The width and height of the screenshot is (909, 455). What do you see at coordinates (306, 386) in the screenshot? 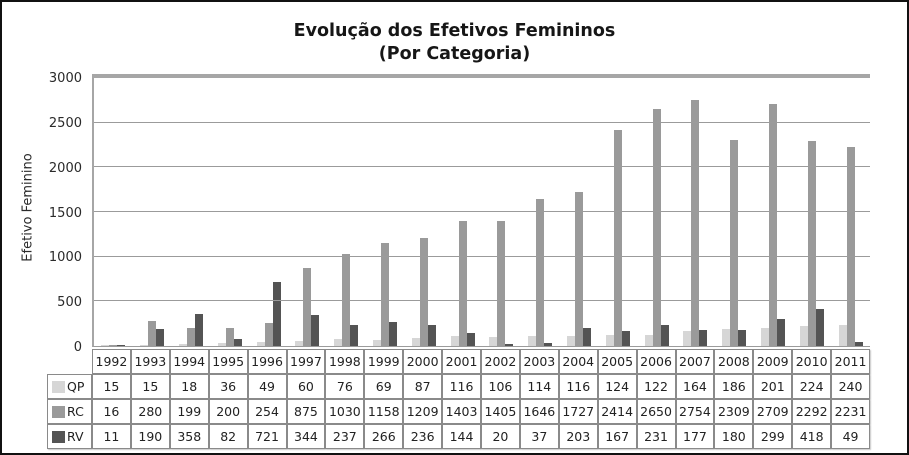
I see `value-qp-1997: 60` at bounding box center [306, 386].